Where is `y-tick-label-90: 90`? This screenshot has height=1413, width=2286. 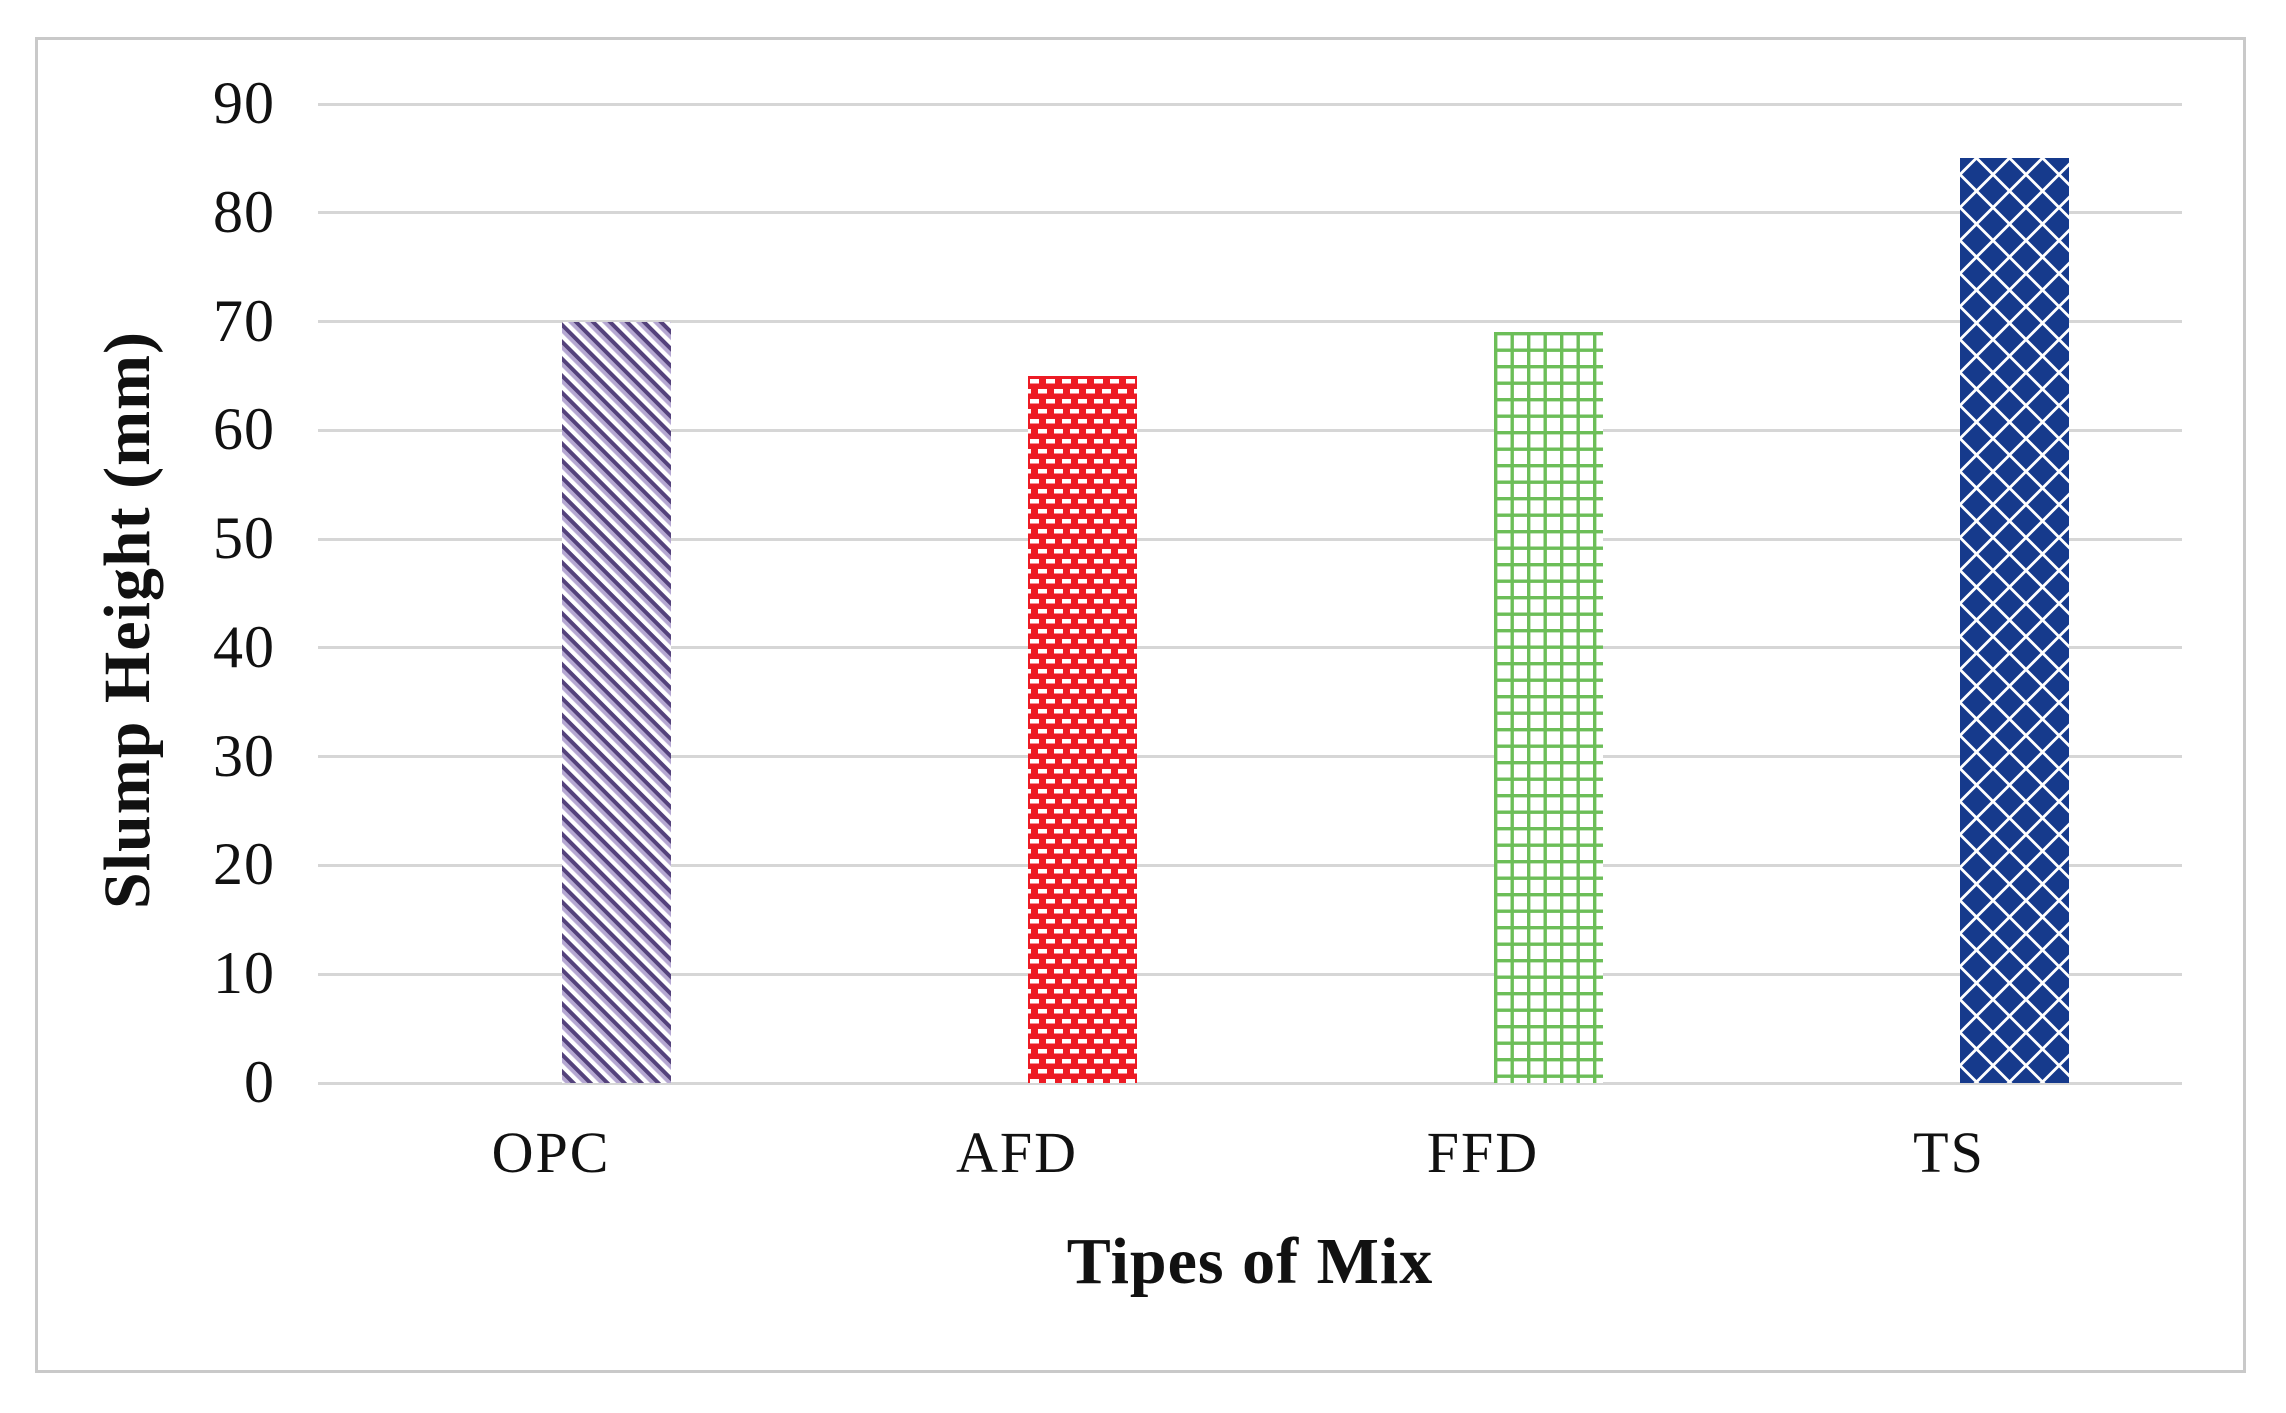 y-tick-label-90: 90 is located at coordinates (244, 102).